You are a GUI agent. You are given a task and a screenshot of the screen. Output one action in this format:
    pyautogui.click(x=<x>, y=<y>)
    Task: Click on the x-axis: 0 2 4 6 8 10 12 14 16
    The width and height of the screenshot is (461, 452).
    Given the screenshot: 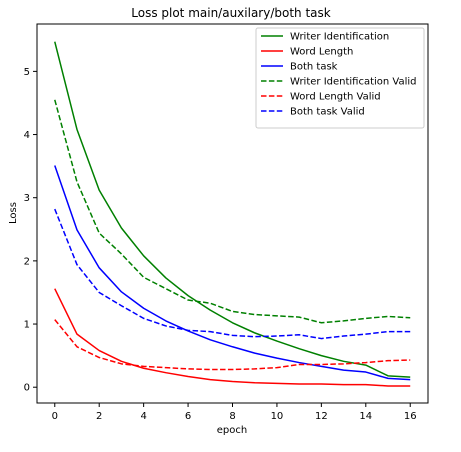 What is the action you would take?
    pyautogui.click(x=234, y=412)
    